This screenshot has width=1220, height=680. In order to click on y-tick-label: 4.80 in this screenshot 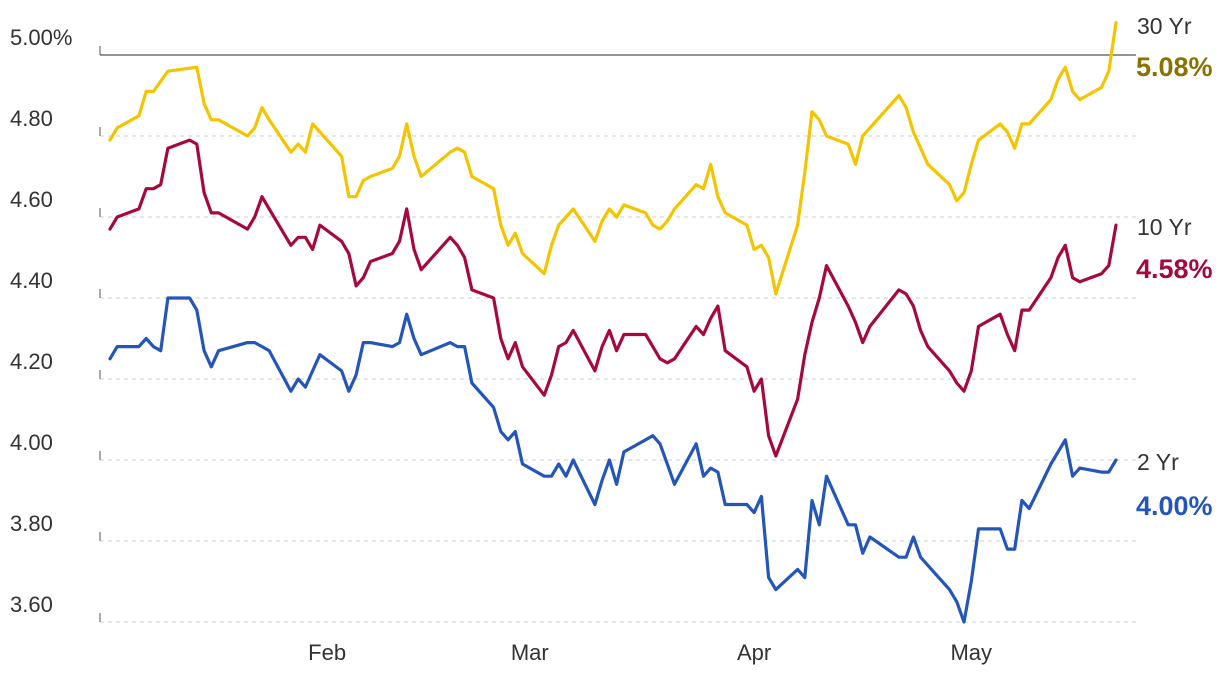, I will do `click(31, 118)`.